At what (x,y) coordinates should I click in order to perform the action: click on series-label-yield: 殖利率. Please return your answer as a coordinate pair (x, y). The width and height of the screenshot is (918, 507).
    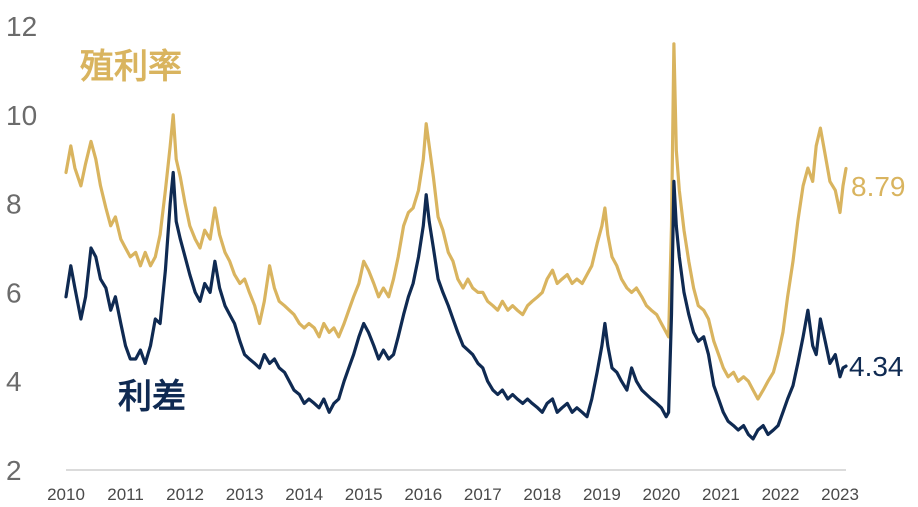
    Looking at the image, I should click on (131, 67).